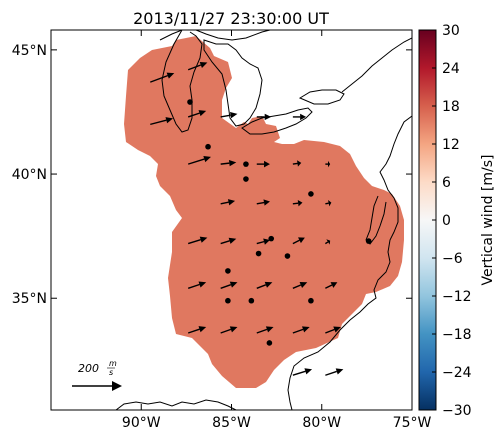 The image size is (504, 440). What do you see at coordinates (451, 145) in the screenshot?
I see `colorbar-tick-label: 12` at bounding box center [451, 145].